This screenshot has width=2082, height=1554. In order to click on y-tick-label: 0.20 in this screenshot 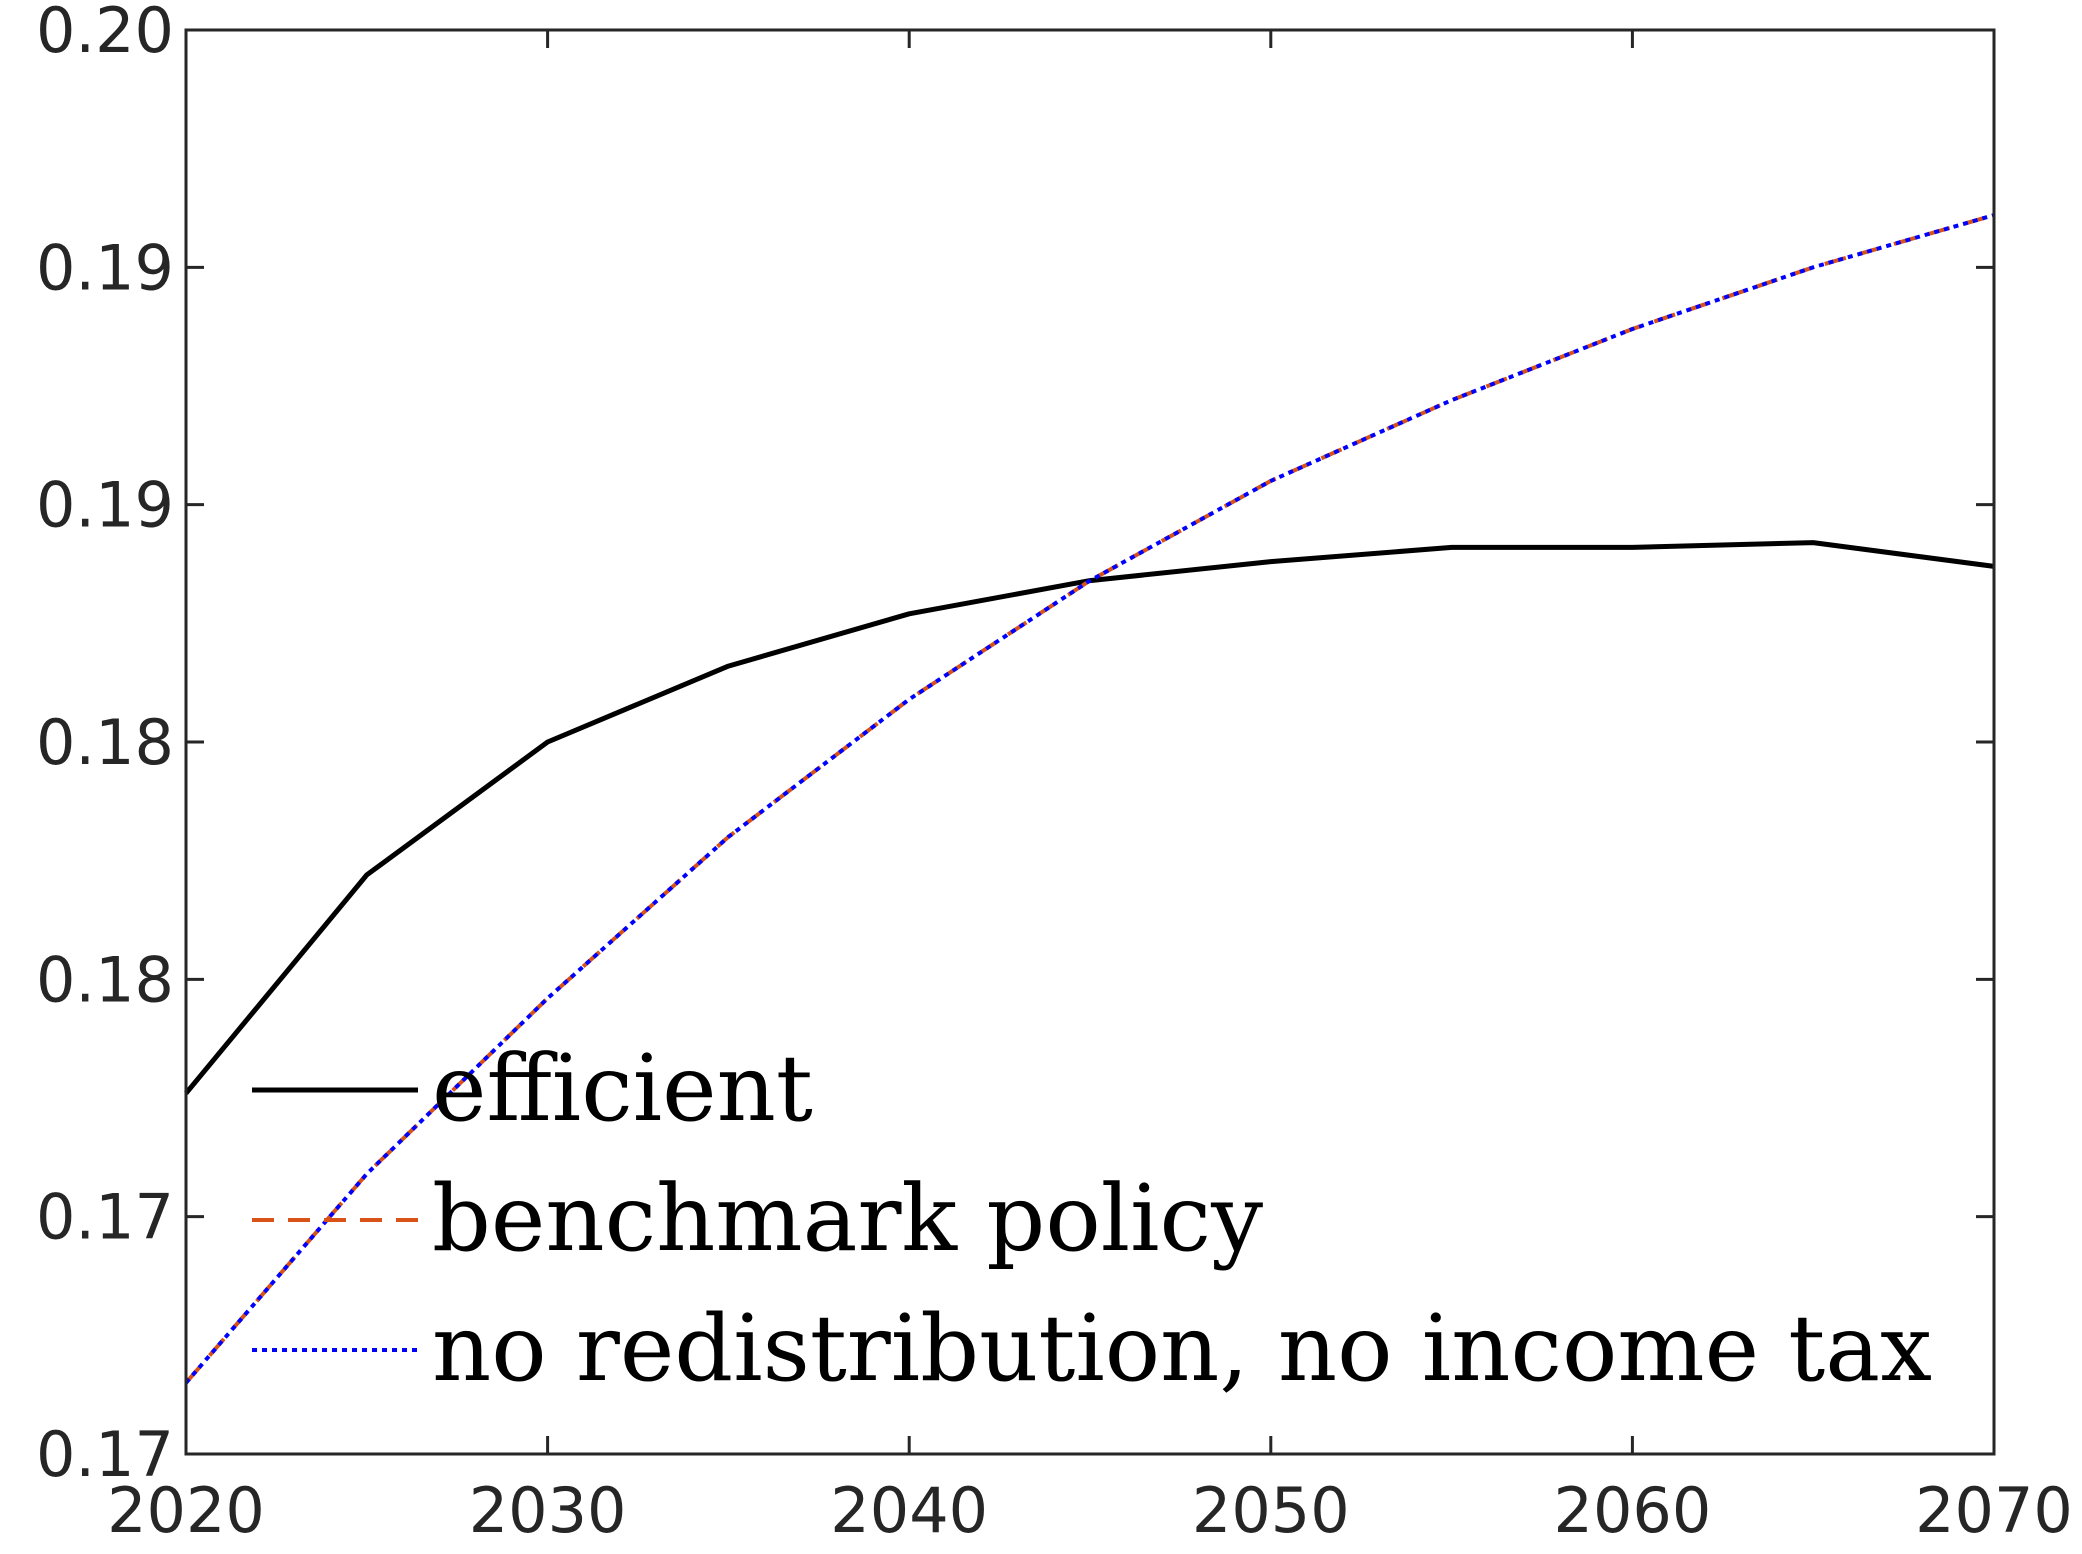, I will do `click(105, 33)`.